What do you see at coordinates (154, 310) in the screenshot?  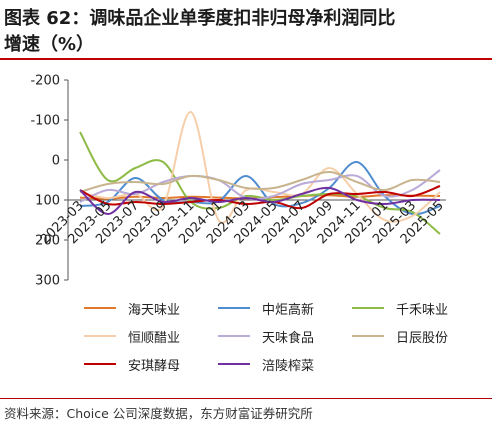 I see `legend-label: 海天味业` at bounding box center [154, 310].